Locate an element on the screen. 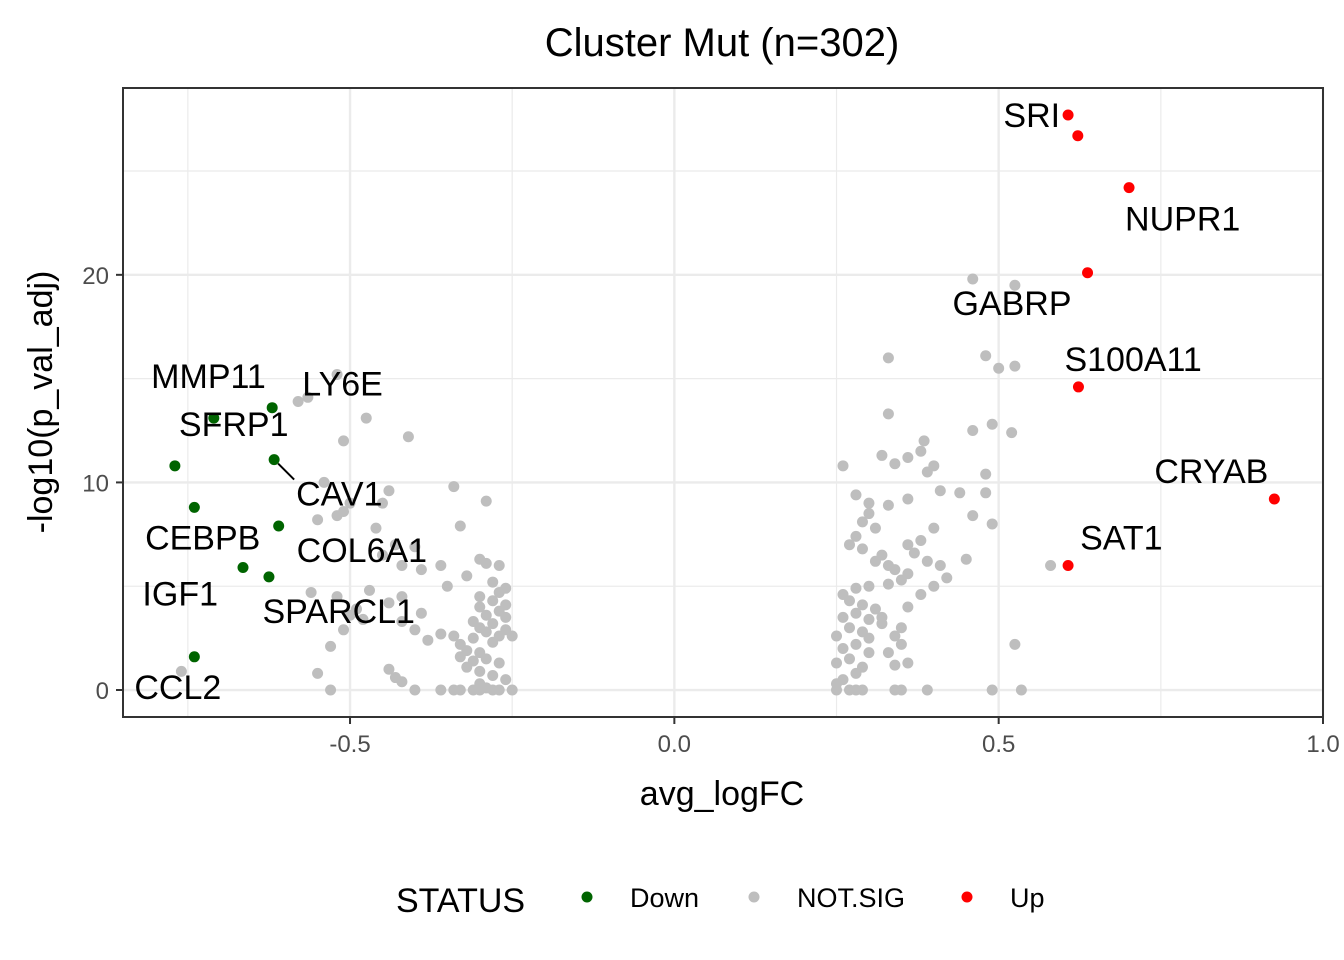 This screenshot has width=1344, height=960. legend: STATUS Down NOT.SIG Up is located at coordinates (720, 901).